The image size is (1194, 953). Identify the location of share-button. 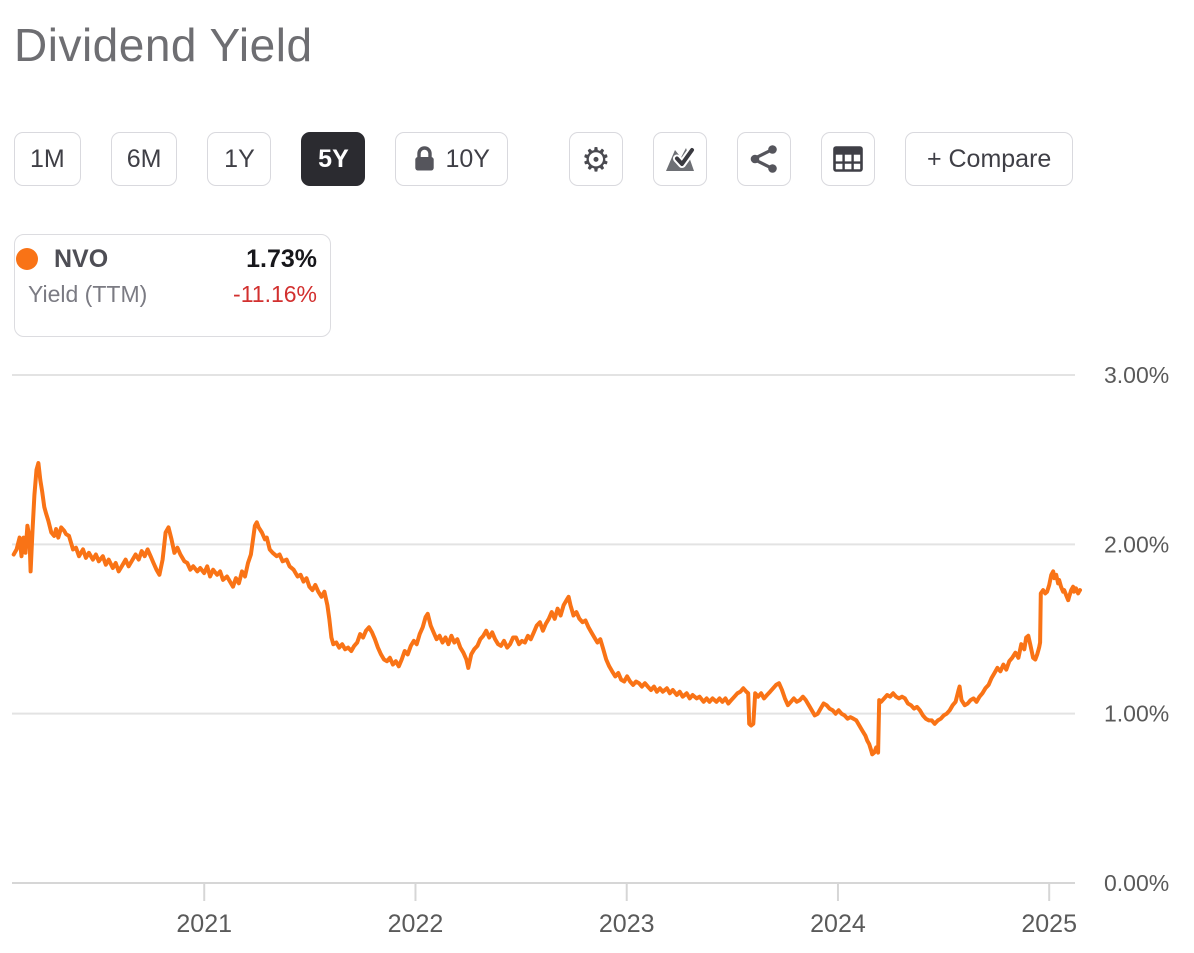
(763, 159).